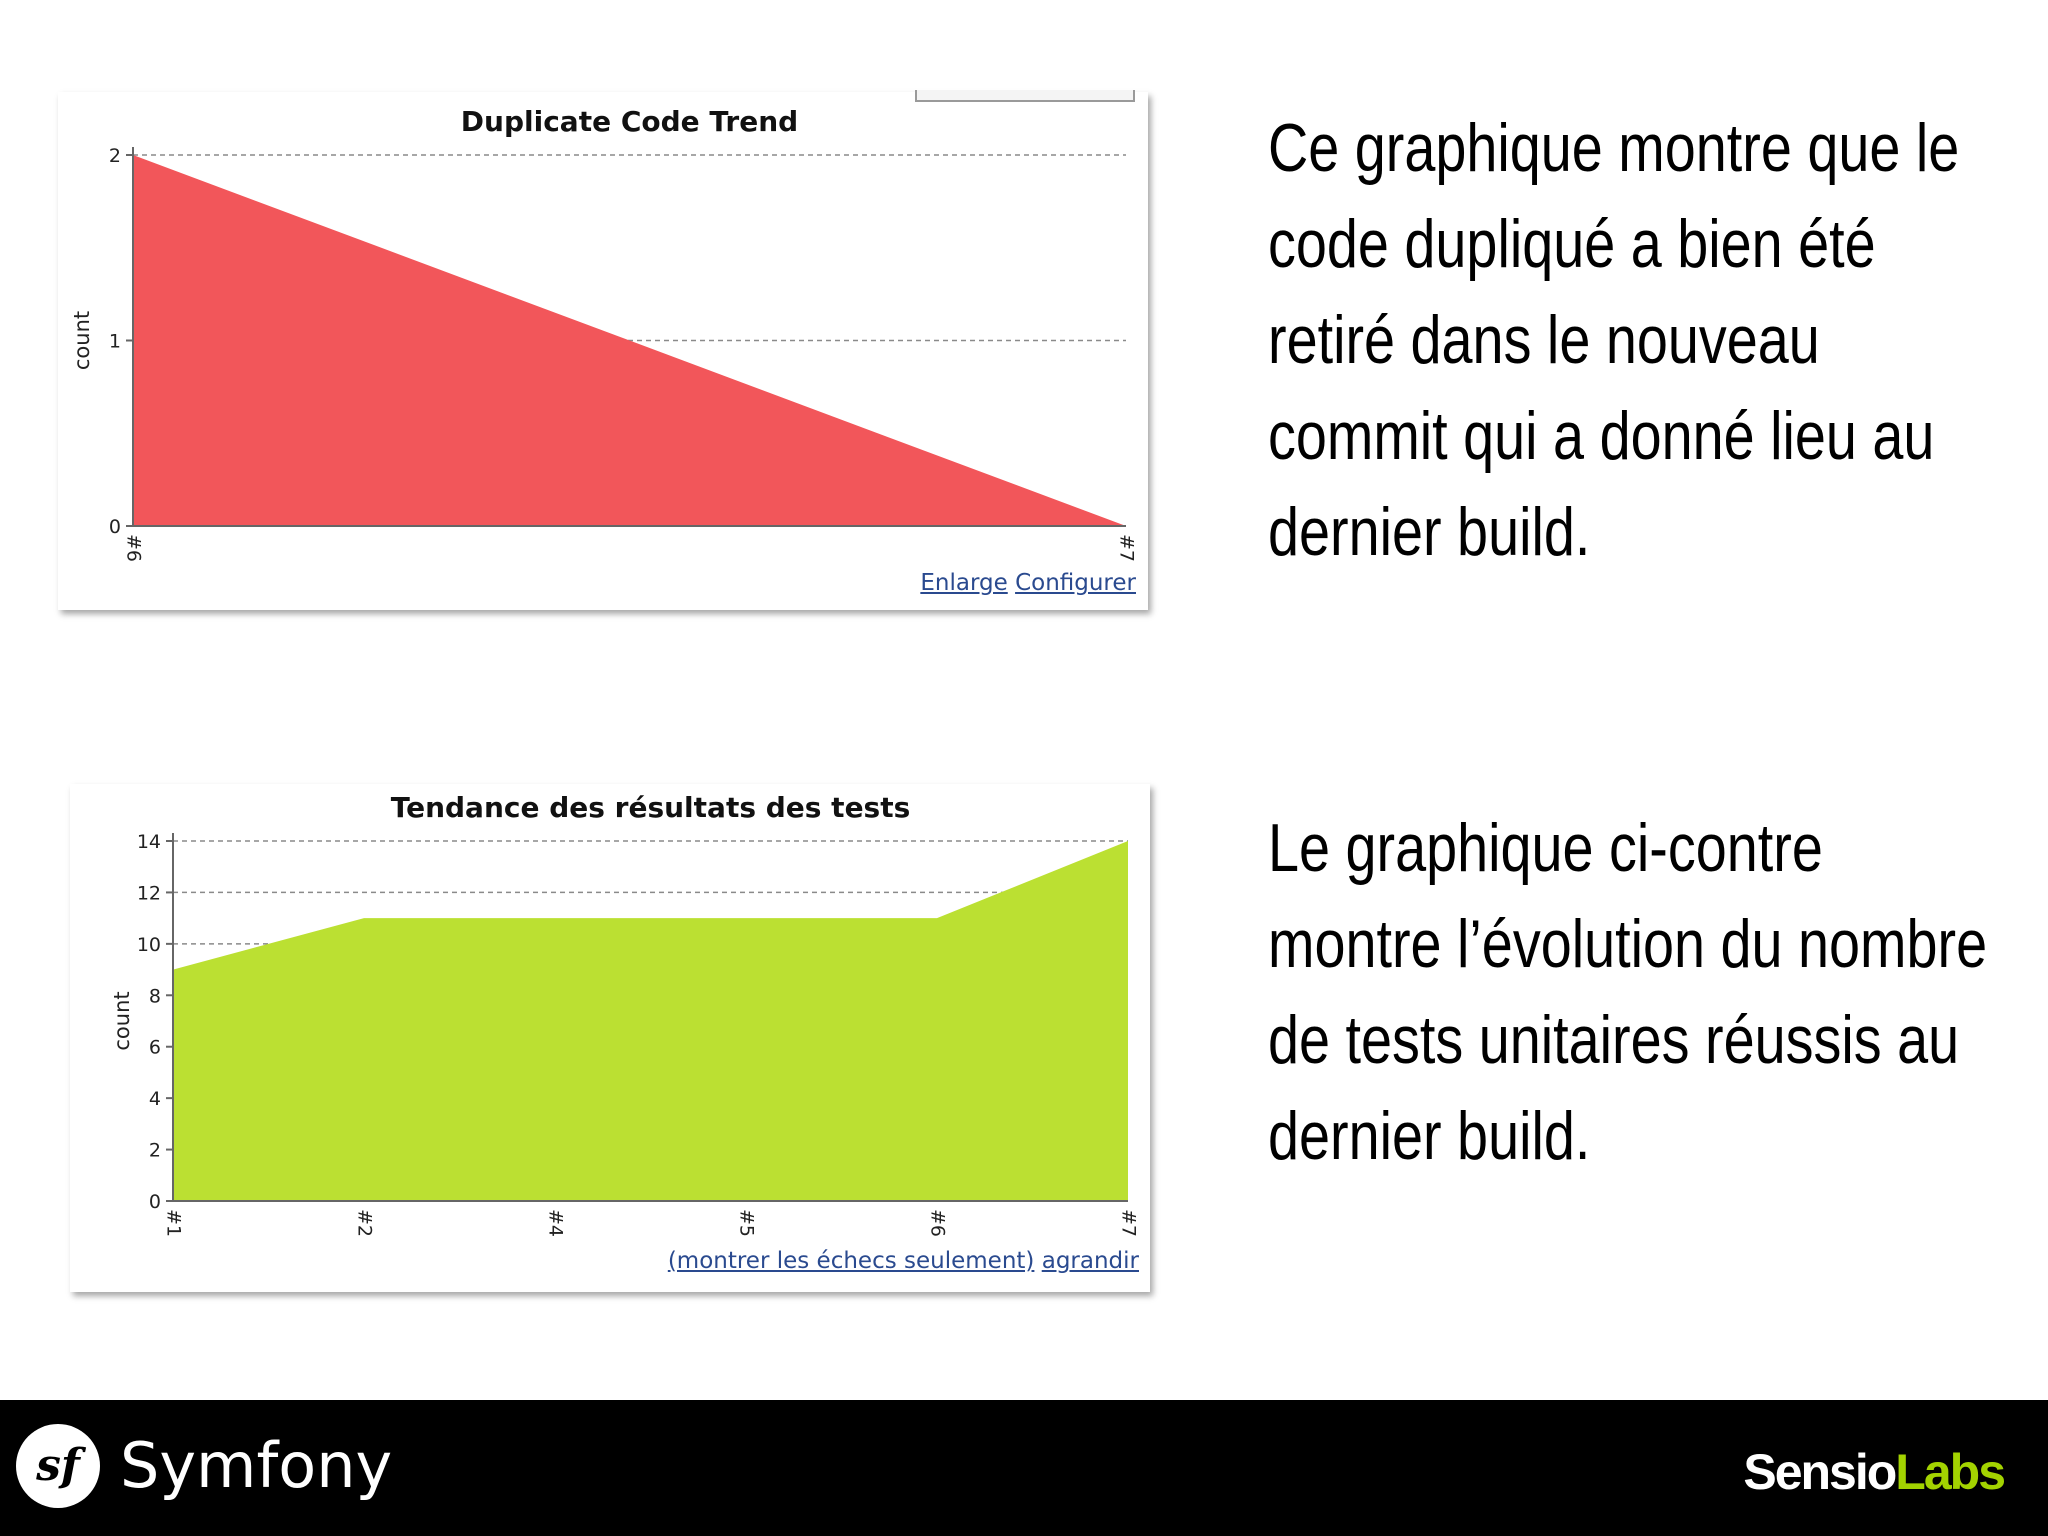 This screenshot has width=2048, height=1536. What do you see at coordinates (651, 807) in the screenshot?
I see `chart-title: Tendance des résultats des tests` at bounding box center [651, 807].